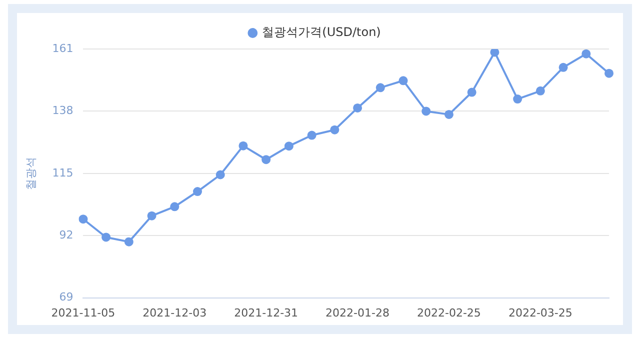 The width and height of the screenshot is (640, 349). Describe the element at coordinates (63, 111) in the screenshot. I see `y-tick-label: 138` at that location.